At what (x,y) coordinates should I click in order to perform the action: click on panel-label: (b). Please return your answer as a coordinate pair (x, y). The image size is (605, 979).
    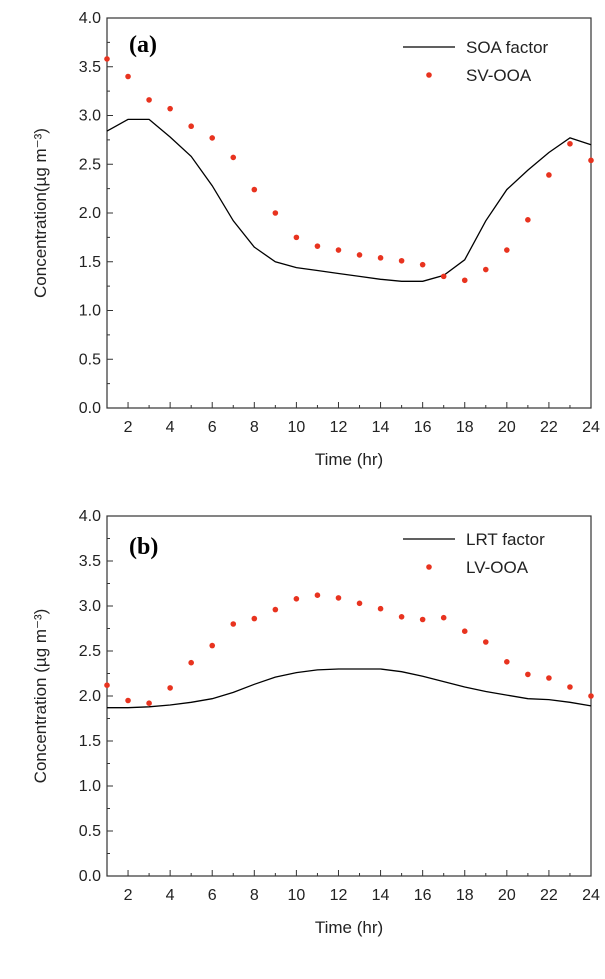
    Looking at the image, I should click on (143, 547).